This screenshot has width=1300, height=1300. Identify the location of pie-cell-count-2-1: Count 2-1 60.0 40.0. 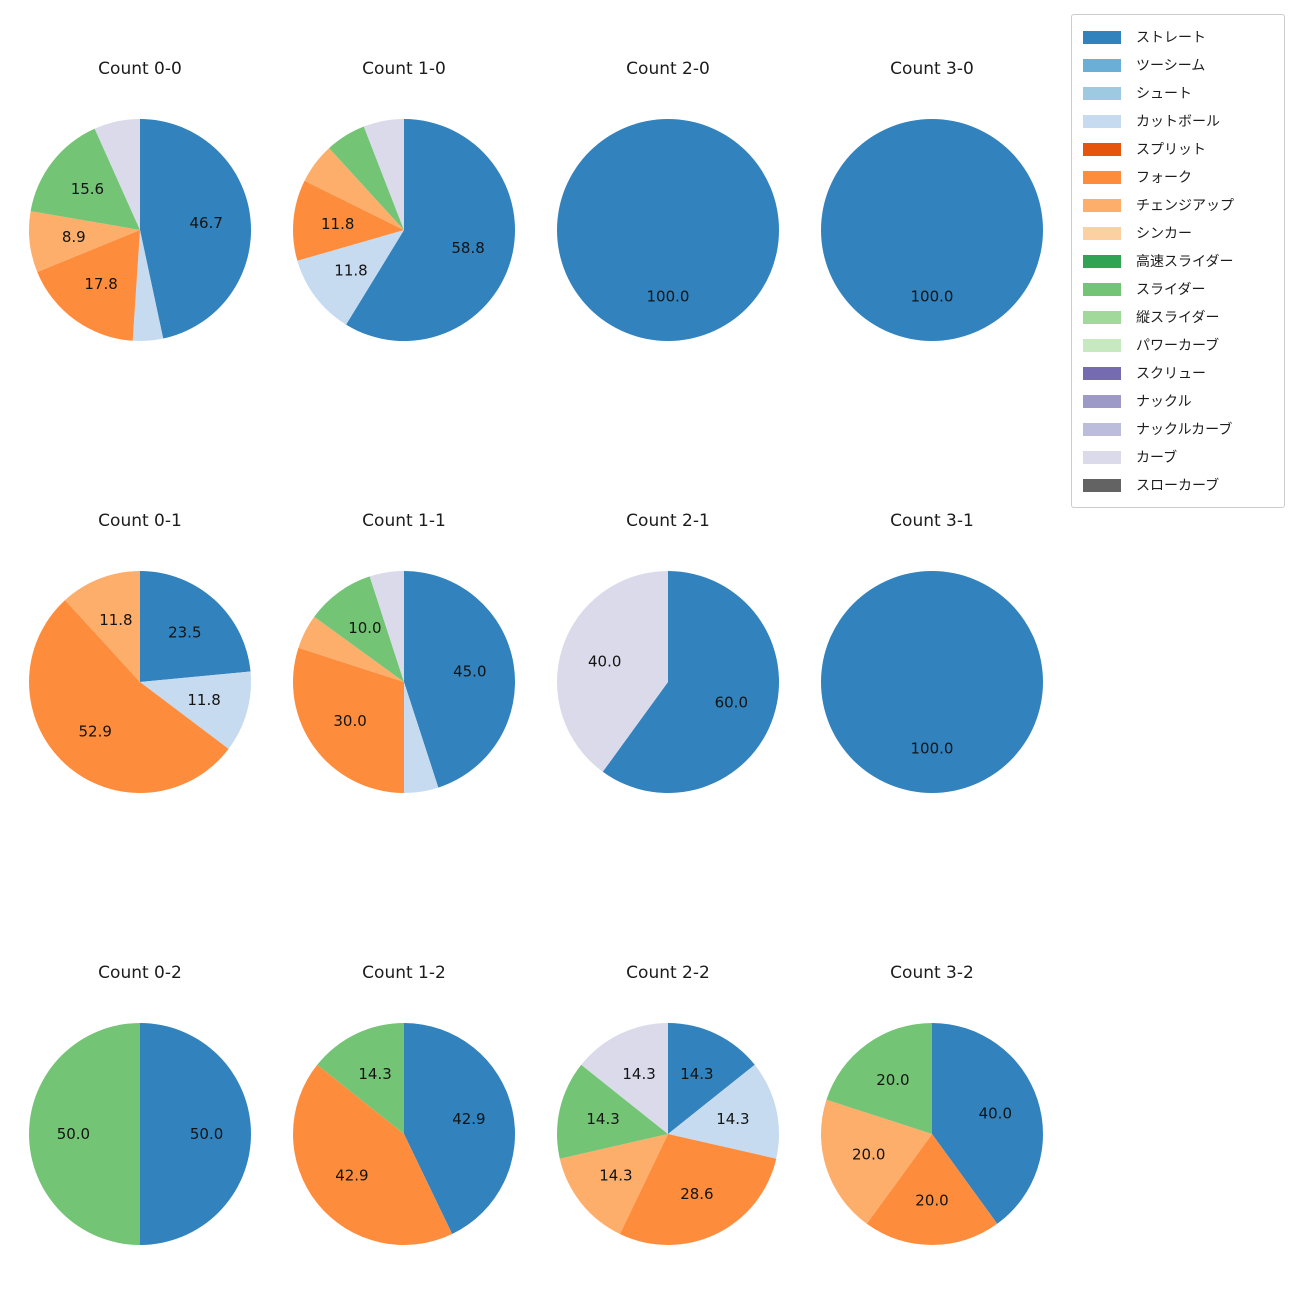
(668, 669).